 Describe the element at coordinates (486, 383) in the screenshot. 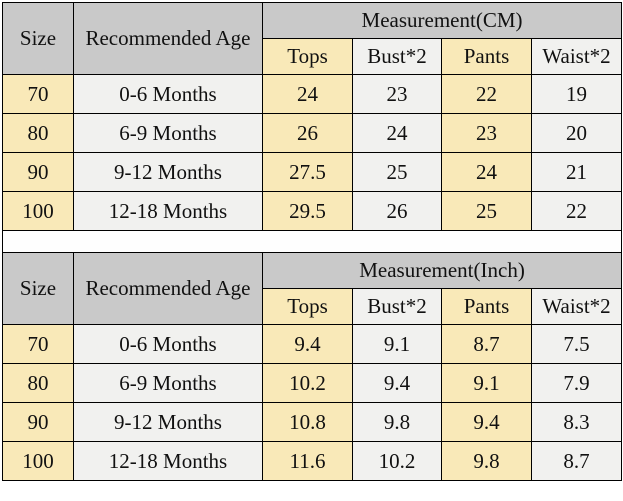

I see `cell-pants: 9.1` at that location.